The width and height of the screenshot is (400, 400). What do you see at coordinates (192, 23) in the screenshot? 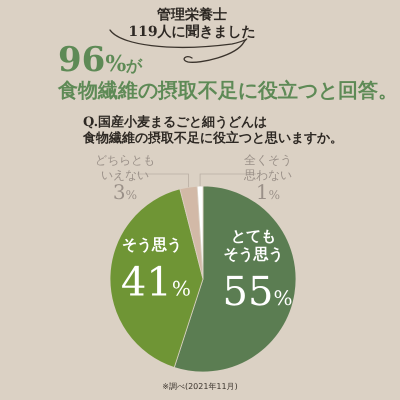
I see `chart-subtitle: 管理栄養士119人に聞きました` at bounding box center [192, 23].